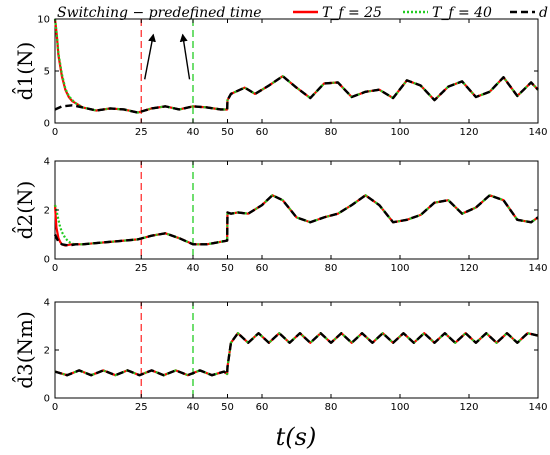  I want to click on legend-label-tf25: T_f = 25, so click(352, 13).